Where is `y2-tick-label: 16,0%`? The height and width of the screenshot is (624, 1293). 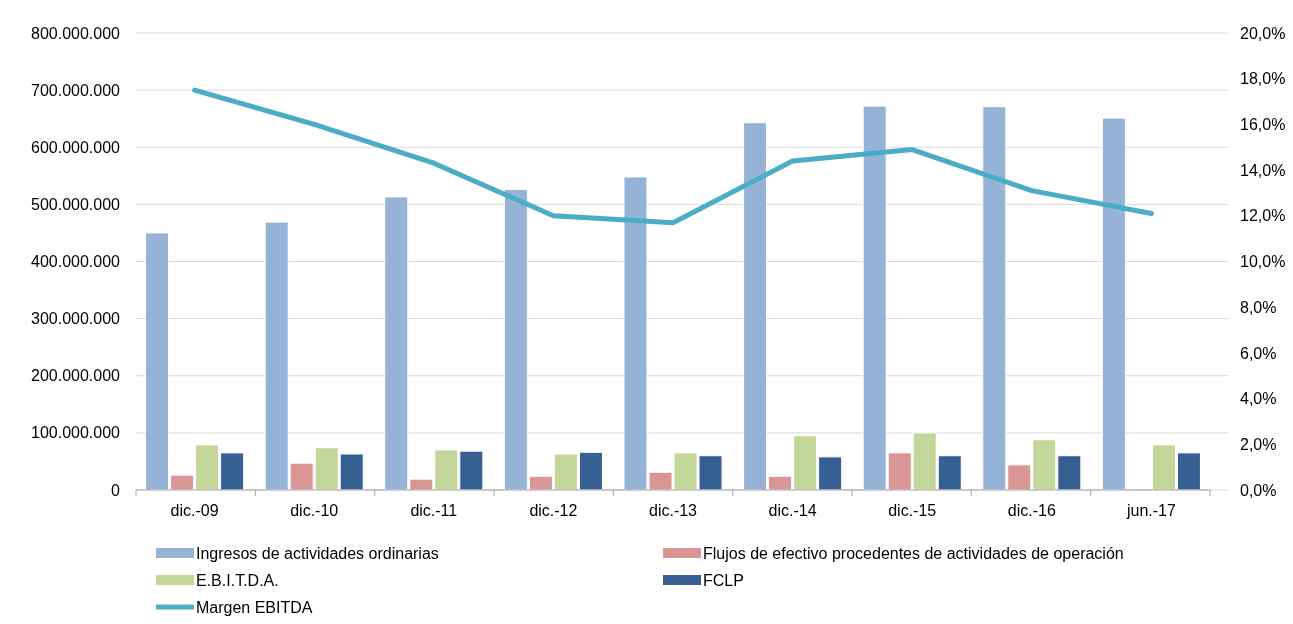
y2-tick-label: 16,0% is located at coordinates (1263, 124).